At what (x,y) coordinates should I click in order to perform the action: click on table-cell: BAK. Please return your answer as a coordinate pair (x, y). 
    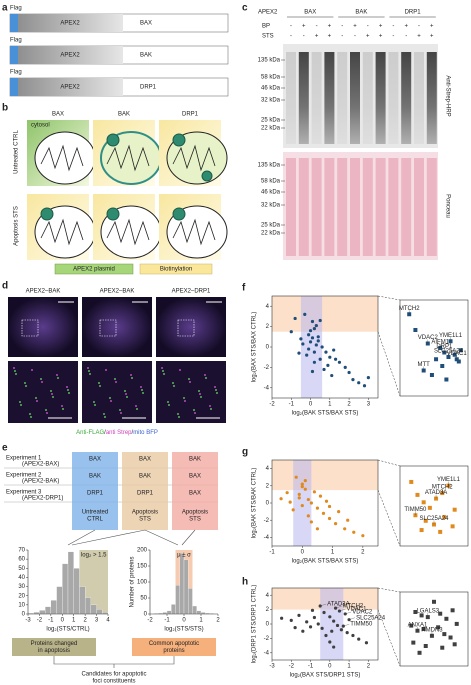
    Looking at the image, I should click on (145, 477).